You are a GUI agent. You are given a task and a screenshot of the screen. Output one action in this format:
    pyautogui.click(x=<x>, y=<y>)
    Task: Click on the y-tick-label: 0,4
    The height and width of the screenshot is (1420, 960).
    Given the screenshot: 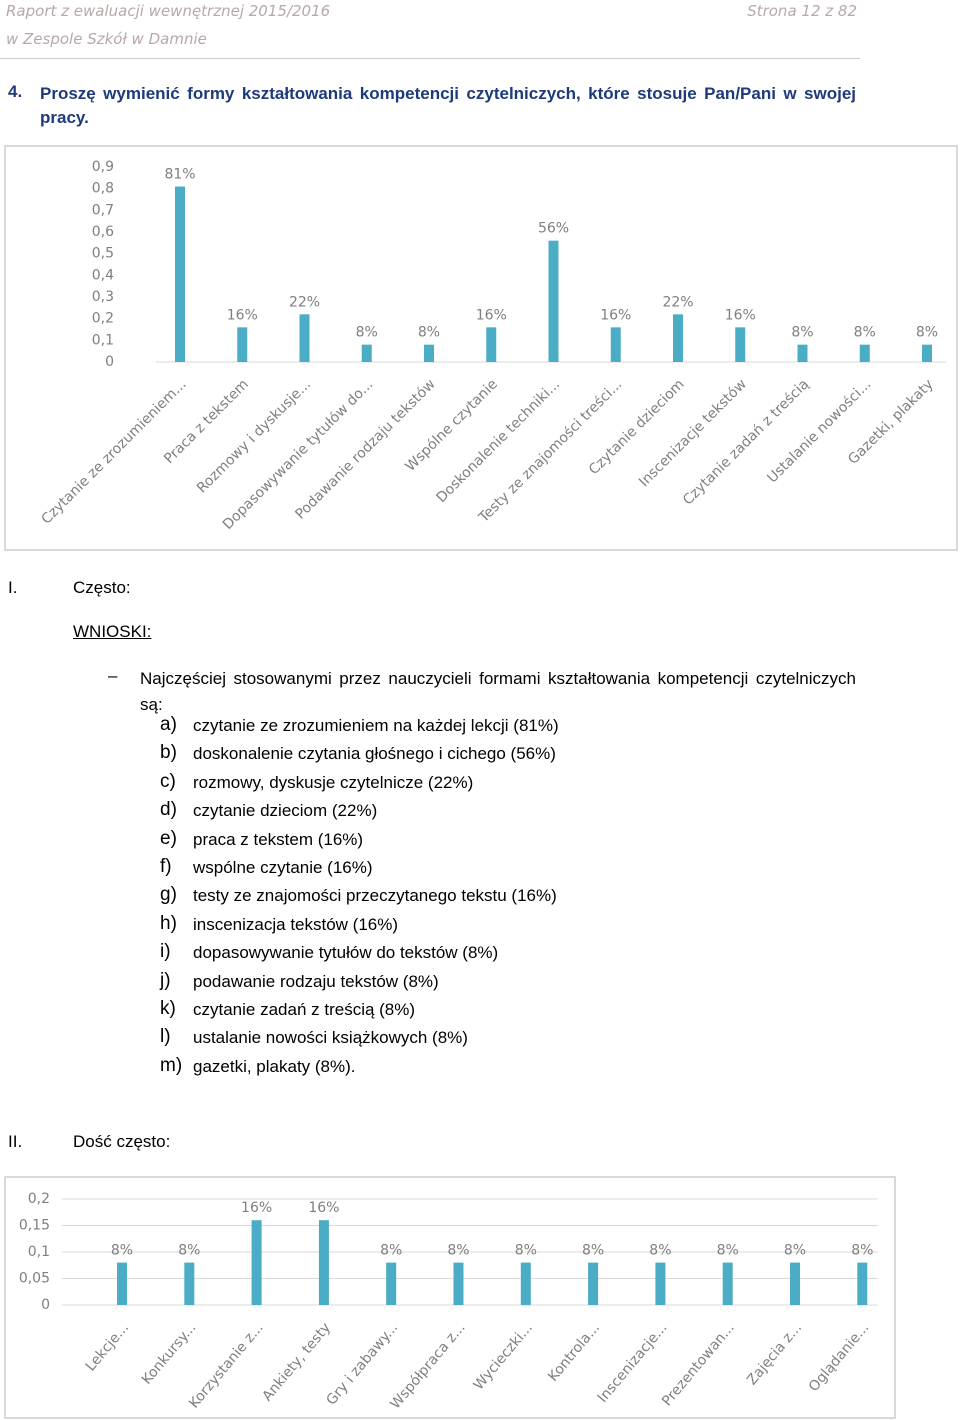 What is the action you would take?
    pyautogui.click(x=103, y=275)
    